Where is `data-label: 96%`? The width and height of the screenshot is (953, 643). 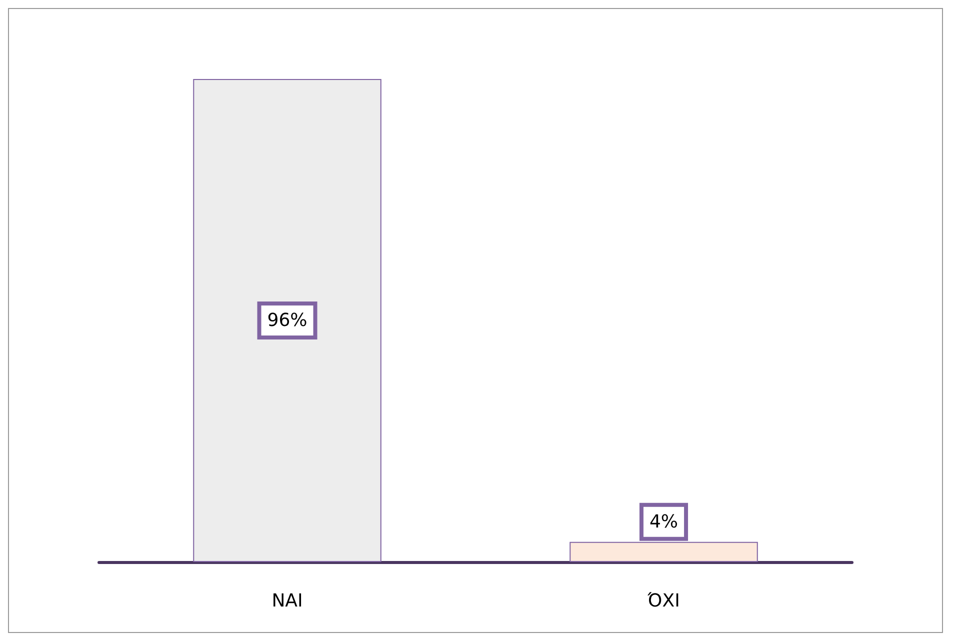 data-label: 96% is located at coordinates (287, 320).